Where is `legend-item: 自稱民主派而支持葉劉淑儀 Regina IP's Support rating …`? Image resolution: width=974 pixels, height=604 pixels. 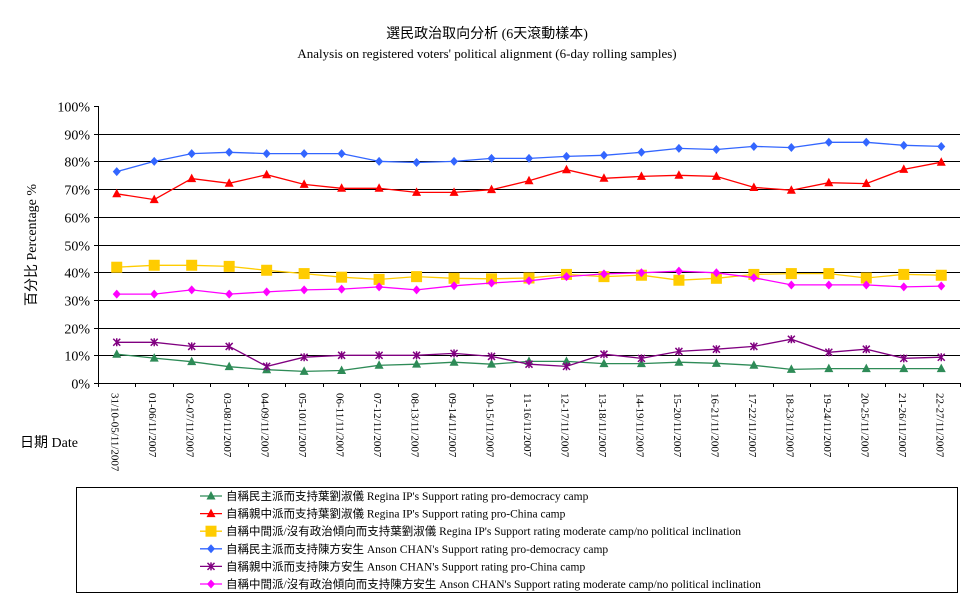
legend-item: 自稱民主派而支持葉劉淑儀 Regina IP's Support rating … is located at coordinates (394, 496).